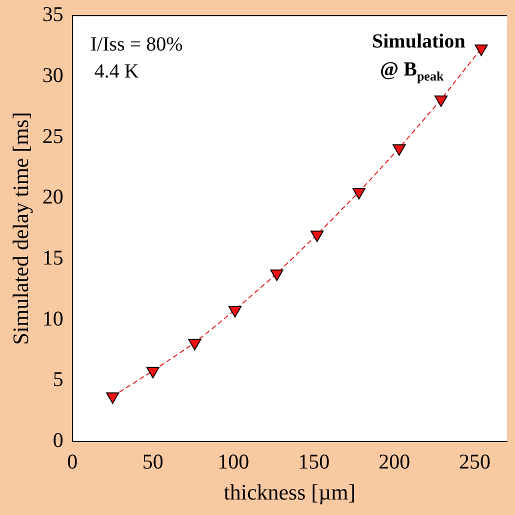 The height and width of the screenshot is (515, 515). I want to click on annotation: Simulation, so click(419, 41).